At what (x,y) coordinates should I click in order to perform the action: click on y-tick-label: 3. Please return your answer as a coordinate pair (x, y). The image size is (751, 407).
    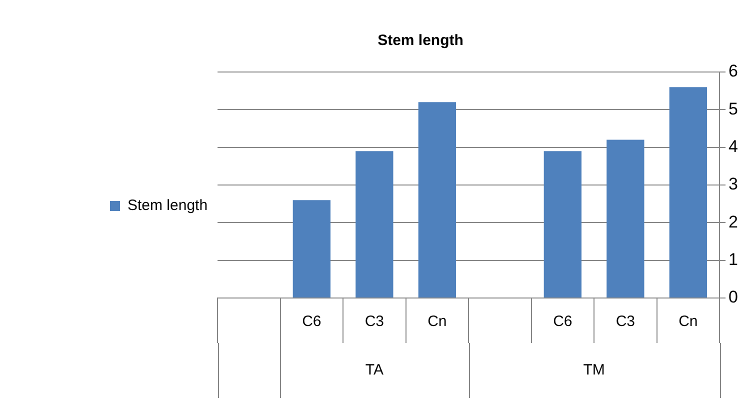
    Looking at the image, I should click on (733, 184).